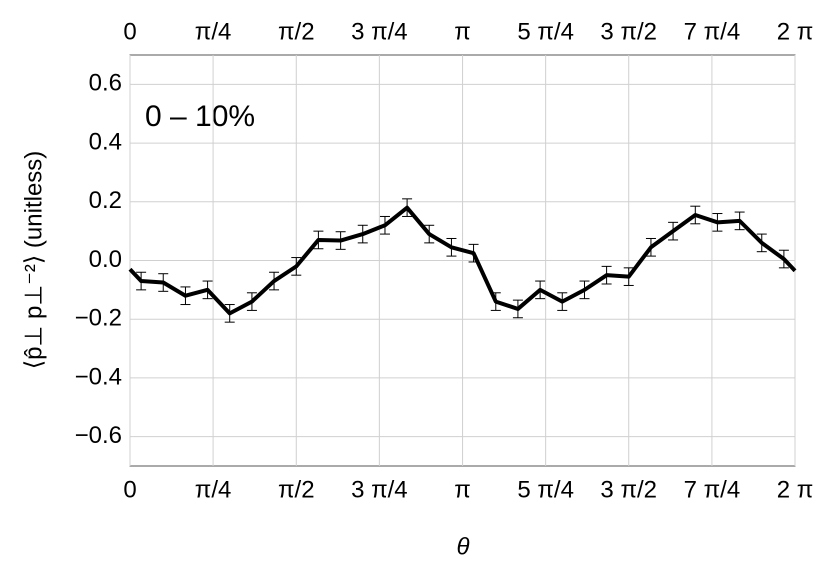  Describe the element at coordinates (105, 259) in the screenshot. I see `y-tick-label: 0.0` at that location.